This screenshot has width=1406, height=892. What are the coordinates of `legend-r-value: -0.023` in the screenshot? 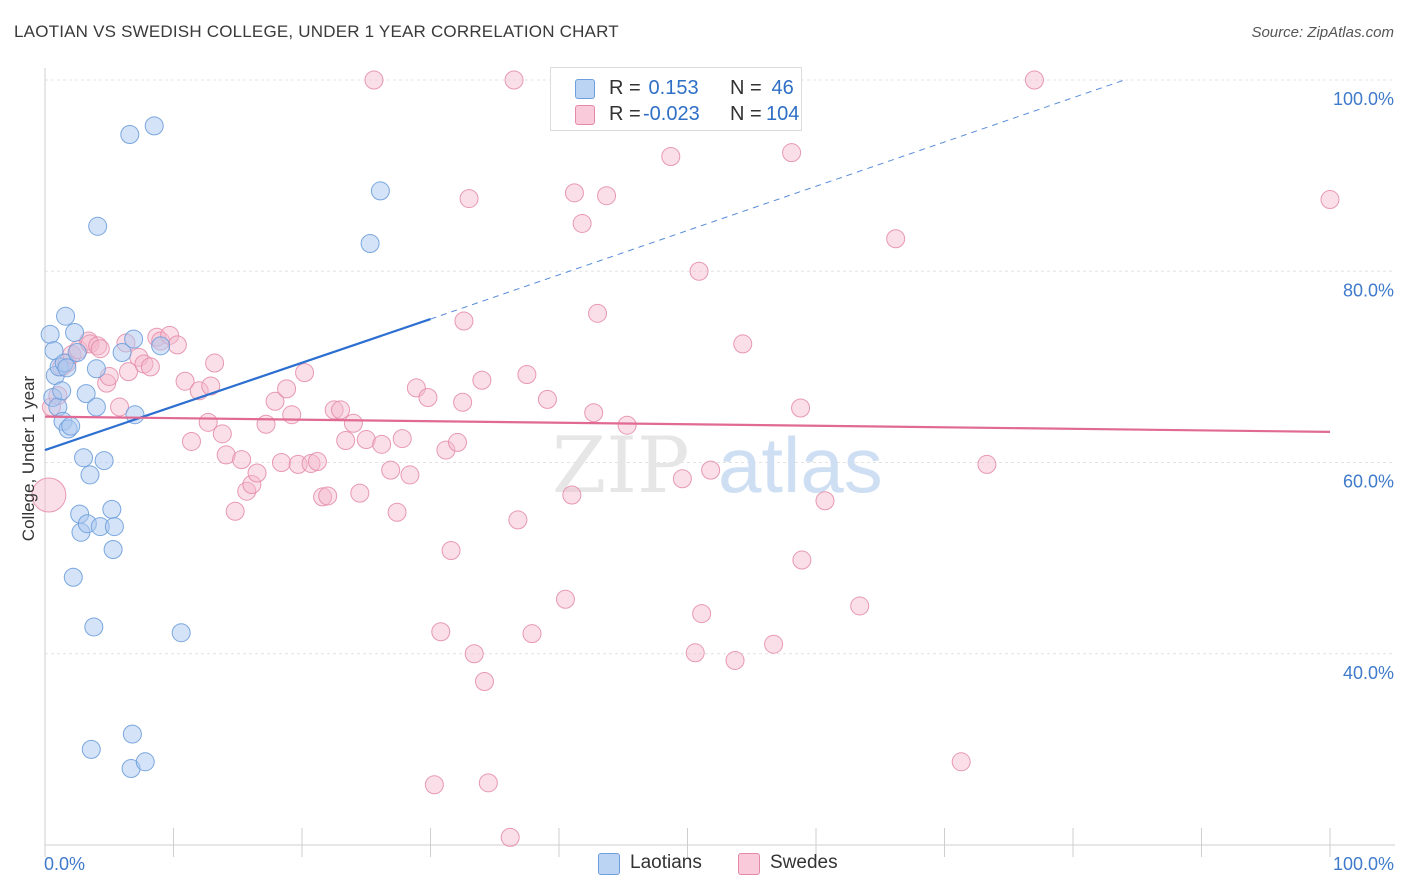 It's located at (671, 114).